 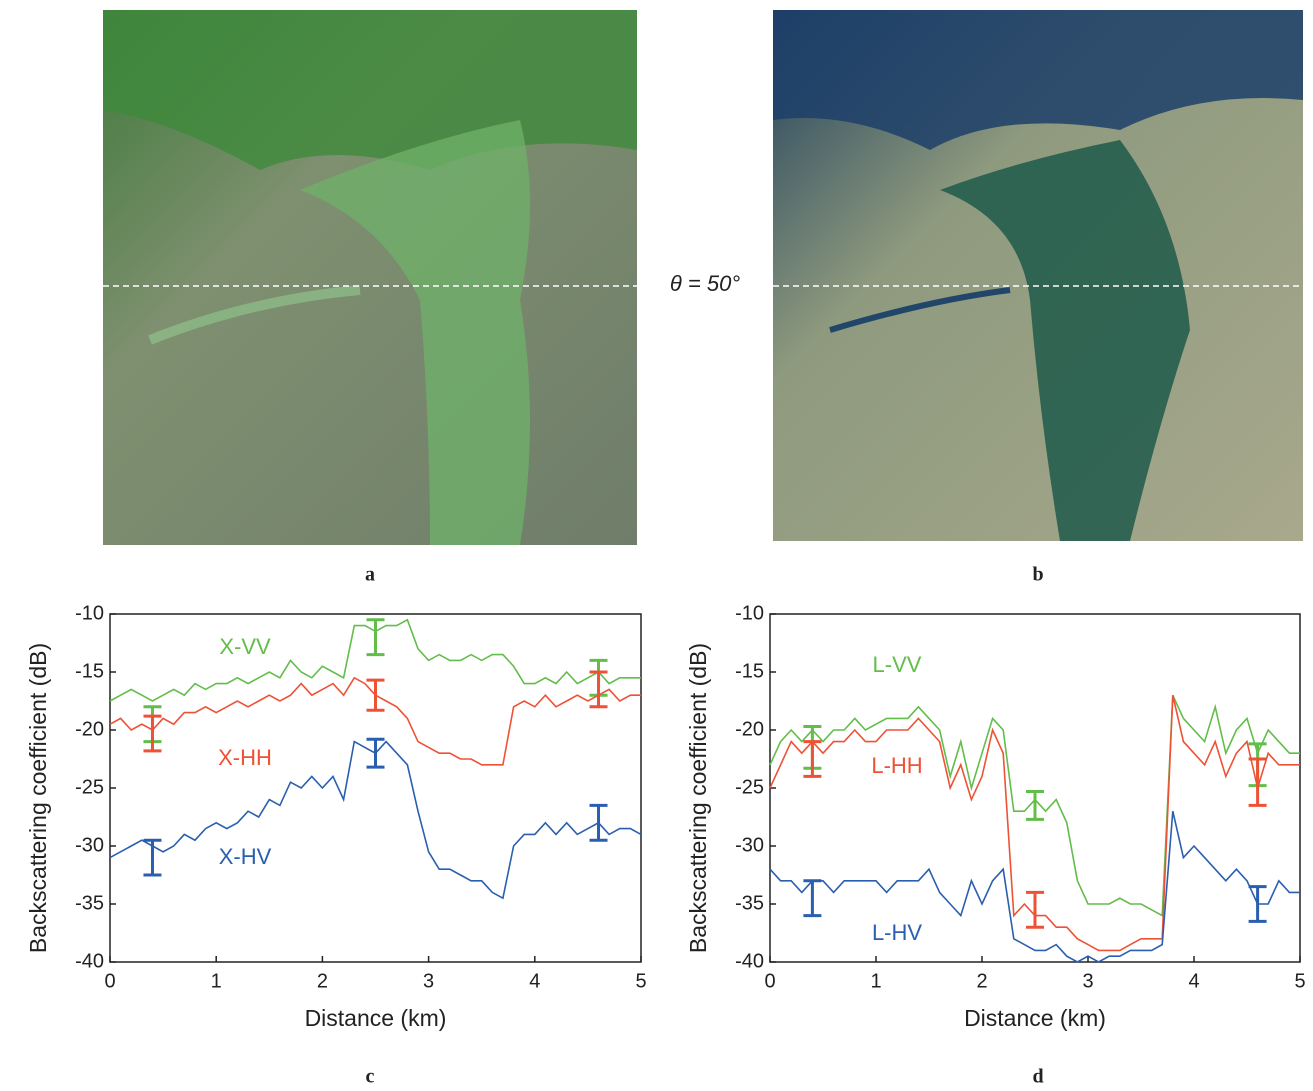 What do you see at coordinates (705, 283) in the screenshot?
I see `angle-annotation: θ = 50°` at bounding box center [705, 283].